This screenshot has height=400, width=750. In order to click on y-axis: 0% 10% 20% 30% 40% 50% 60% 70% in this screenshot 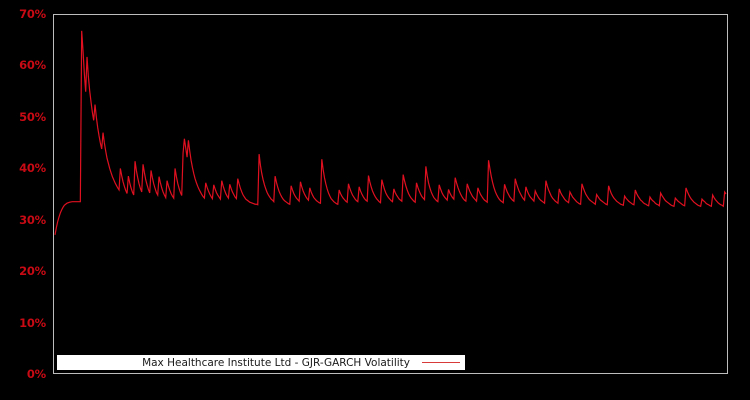, I will do `click(26, 200)`.